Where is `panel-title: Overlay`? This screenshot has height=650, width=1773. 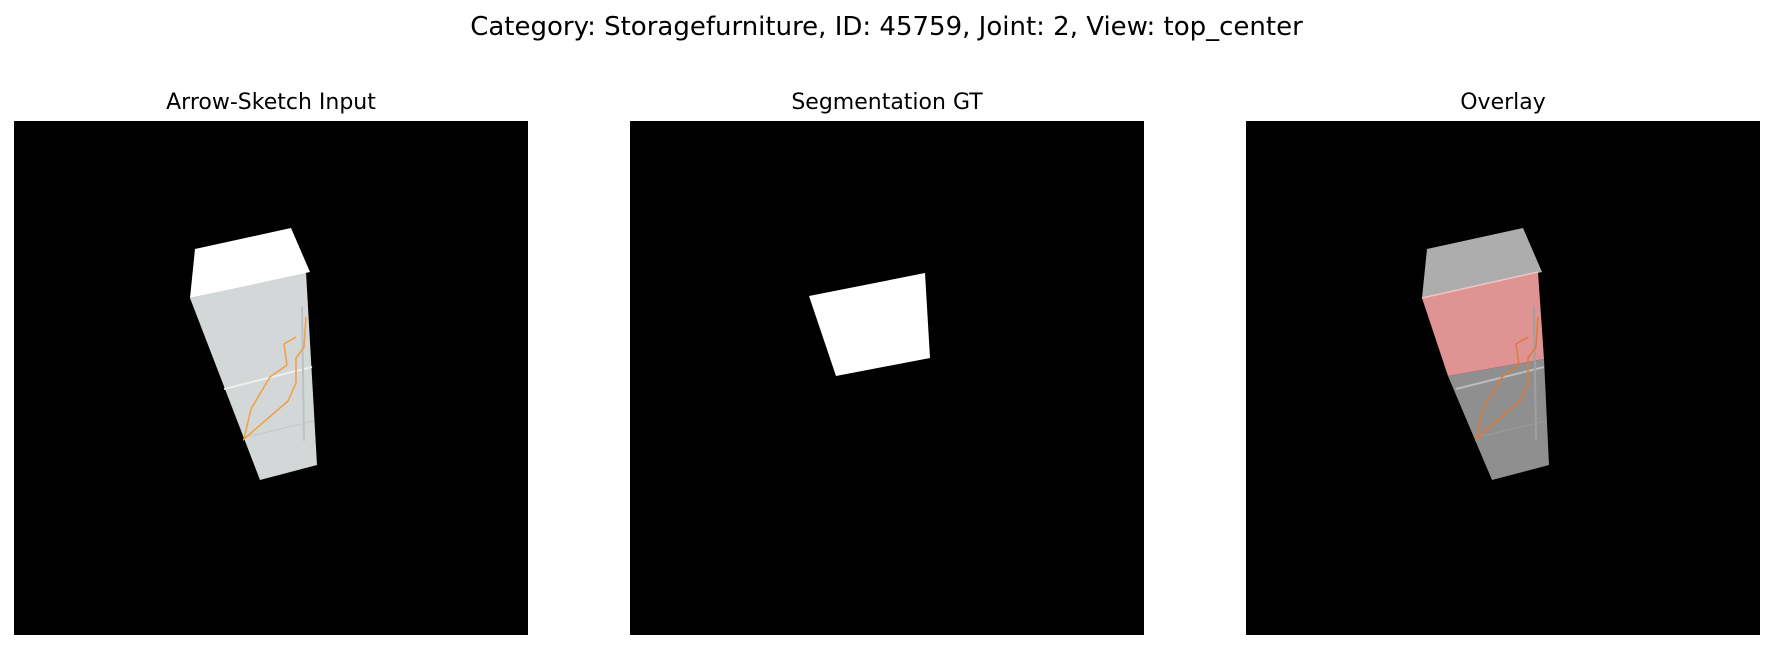
panel-title: Overlay is located at coordinates (1503, 102).